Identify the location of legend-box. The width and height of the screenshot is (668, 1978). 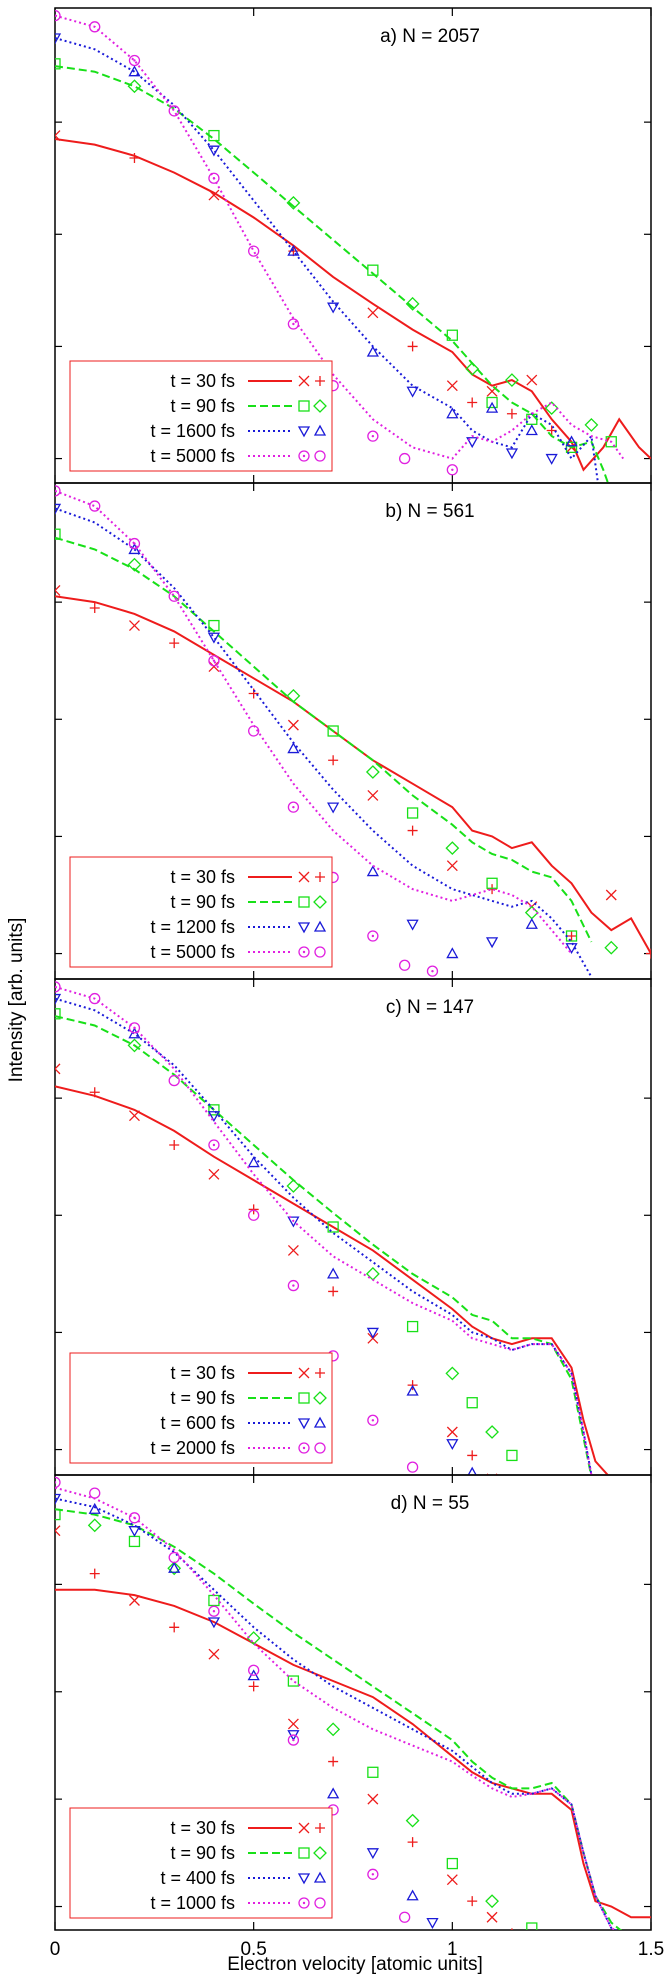
(201, 416).